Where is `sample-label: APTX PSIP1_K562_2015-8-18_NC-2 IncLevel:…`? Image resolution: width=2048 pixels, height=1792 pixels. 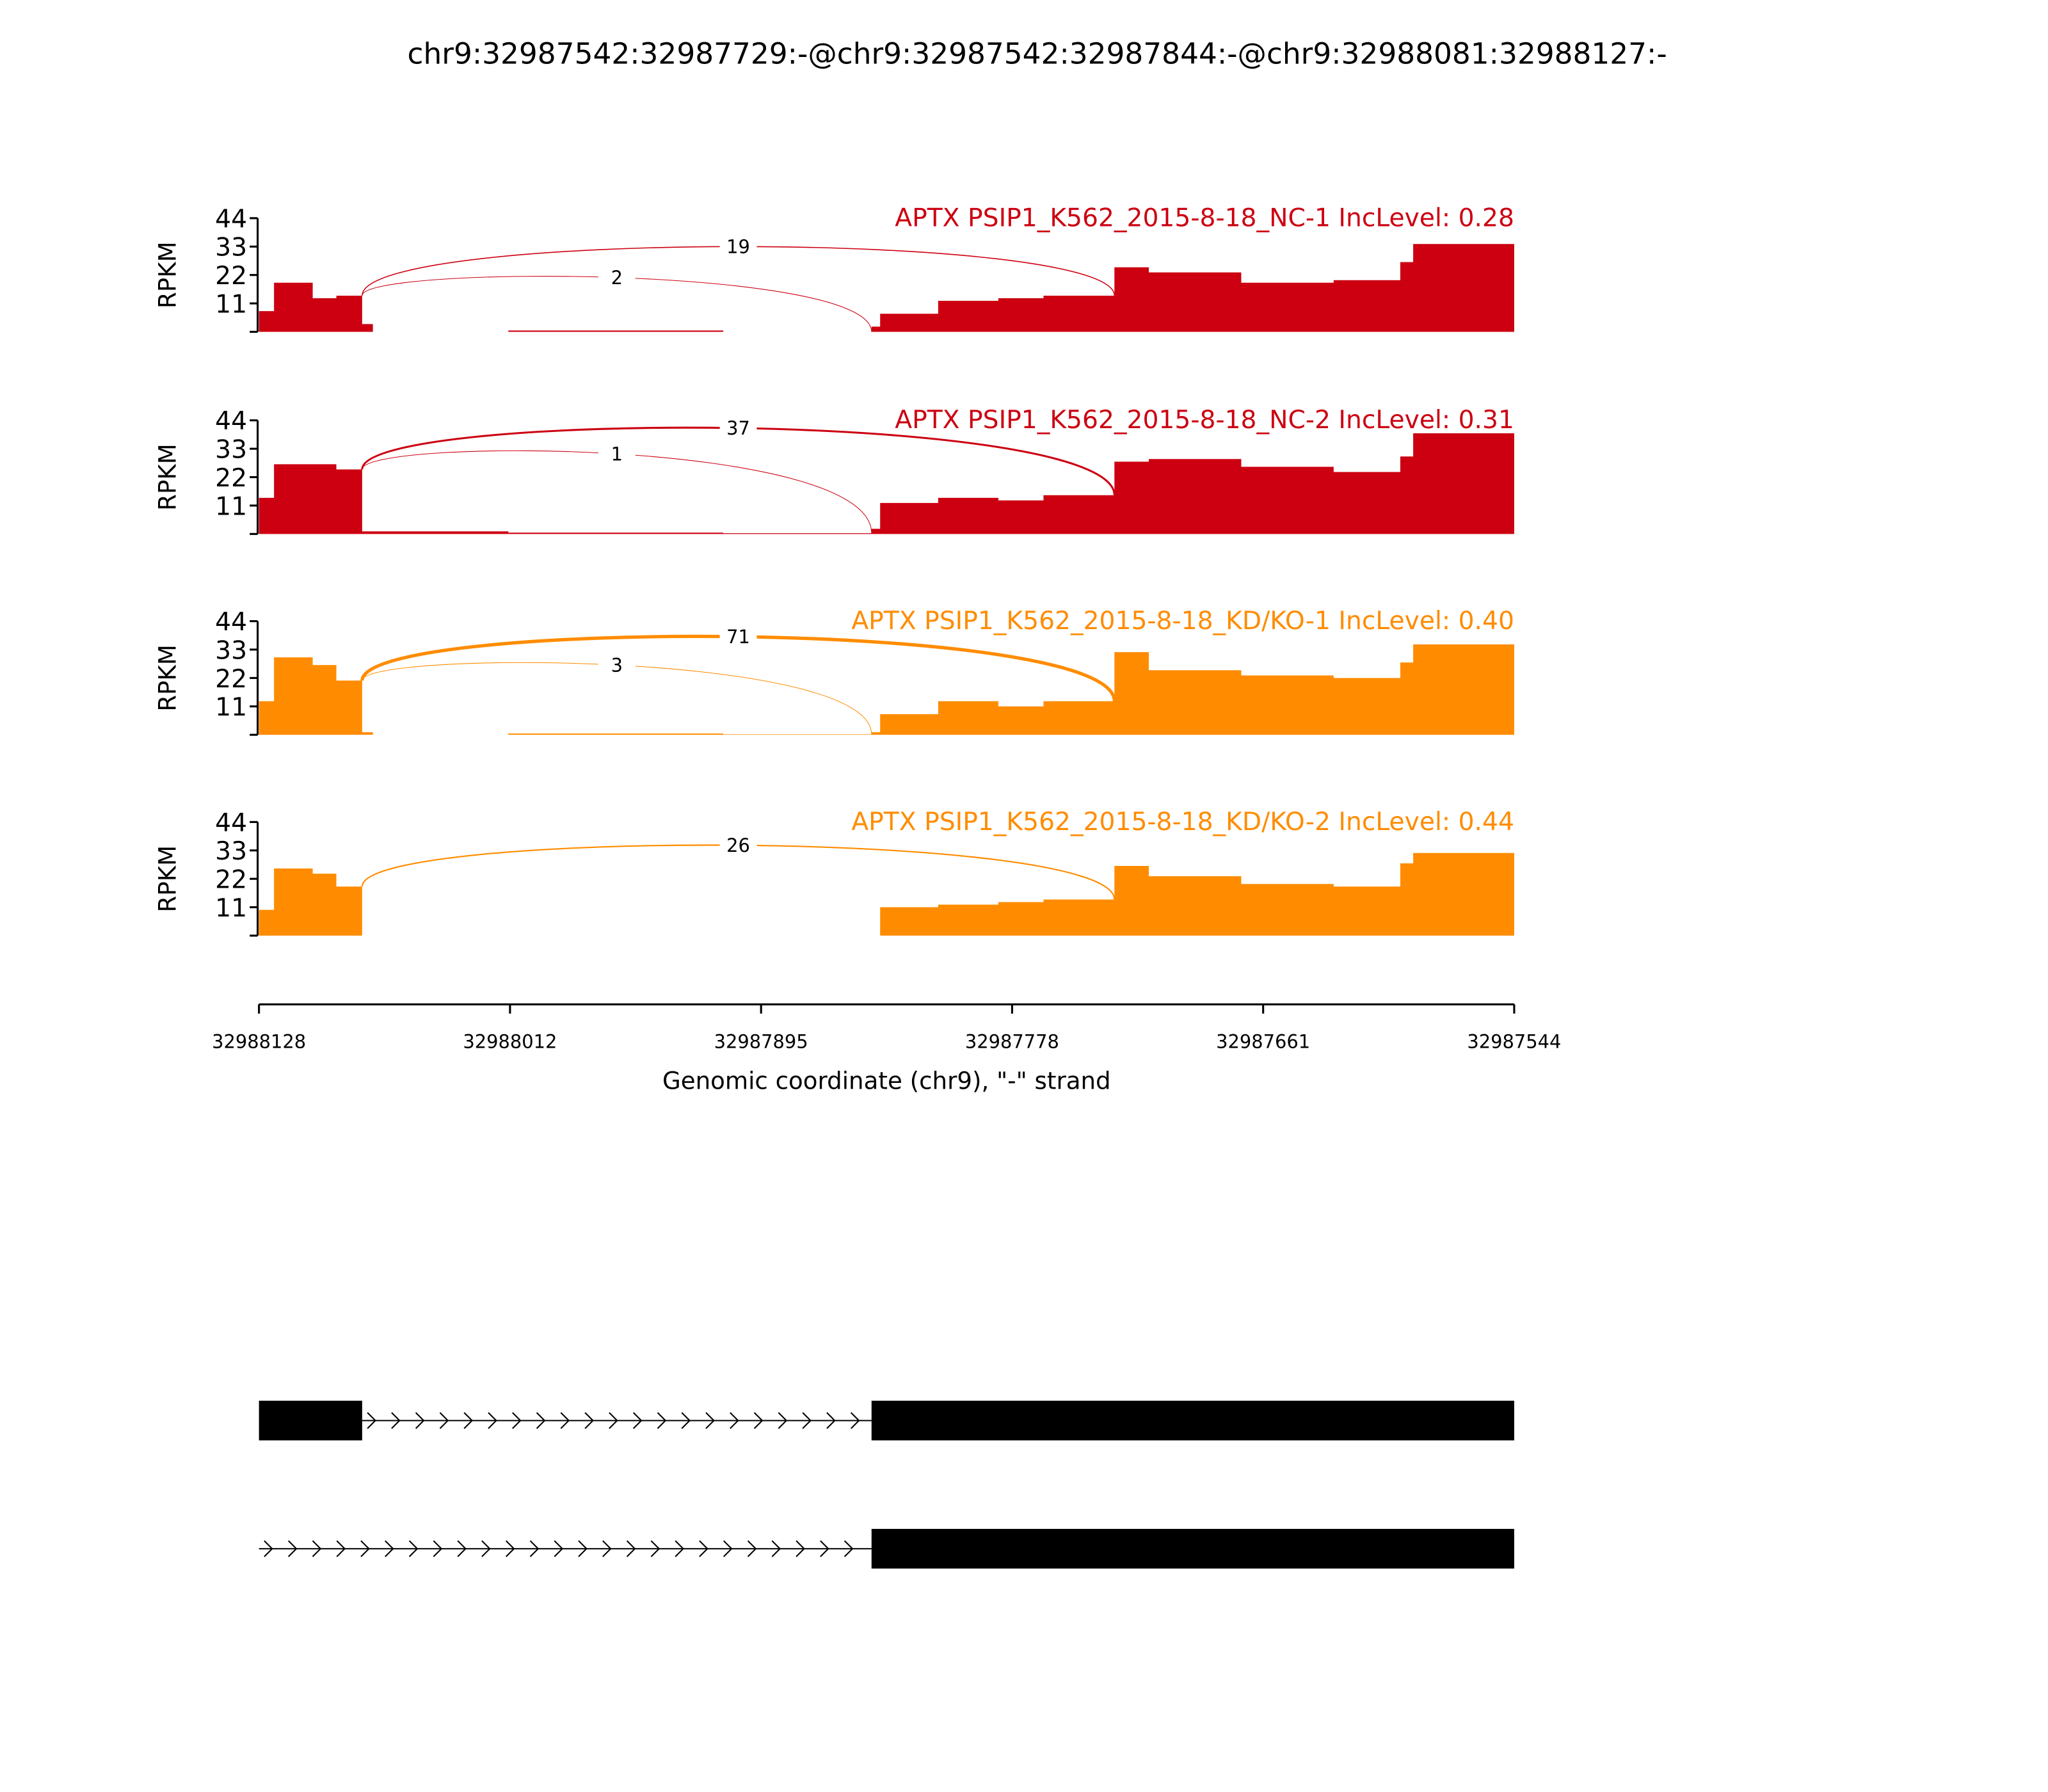
sample-label: APTX PSIP1_K562_2015-8-18_NC-2 IncLevel:… is located at coordinates (1204, 420).